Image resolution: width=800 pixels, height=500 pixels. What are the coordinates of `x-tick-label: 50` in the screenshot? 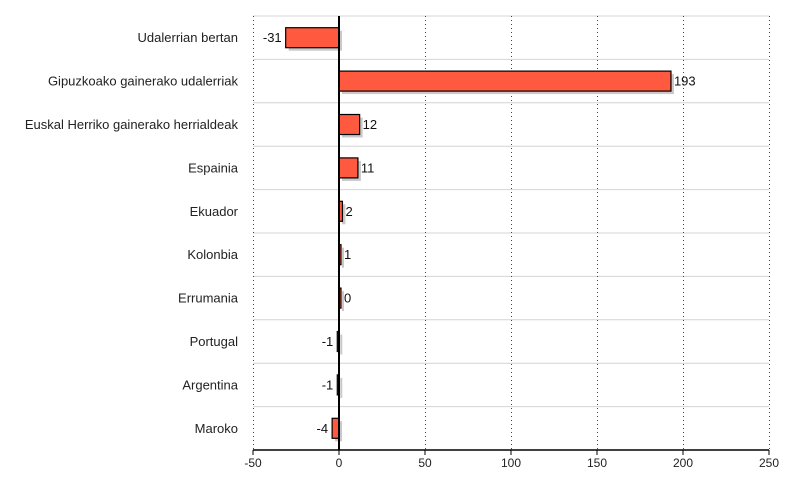 It's located at (425, 463).